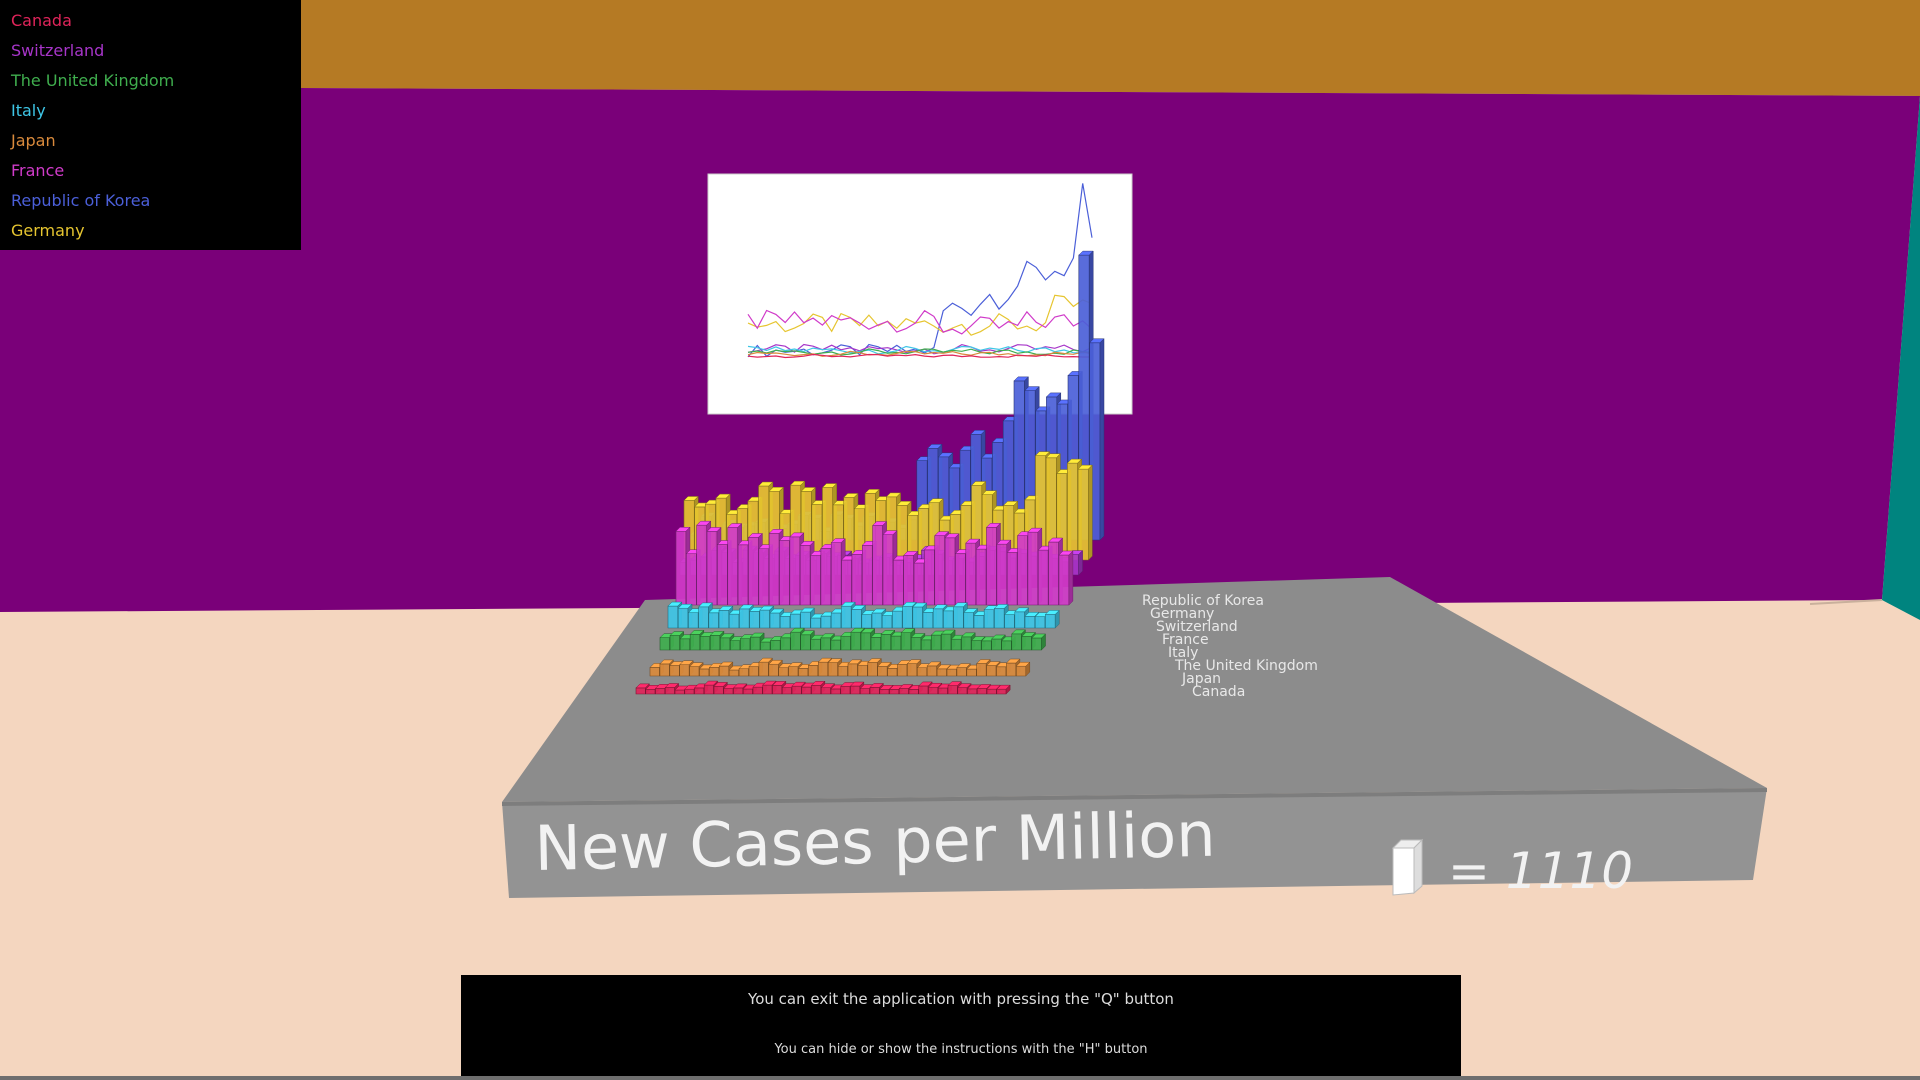 This screenshot has width=1920, height=1080. I want to click on platform-row-label: Republic of Korea, so click(1203, 601).